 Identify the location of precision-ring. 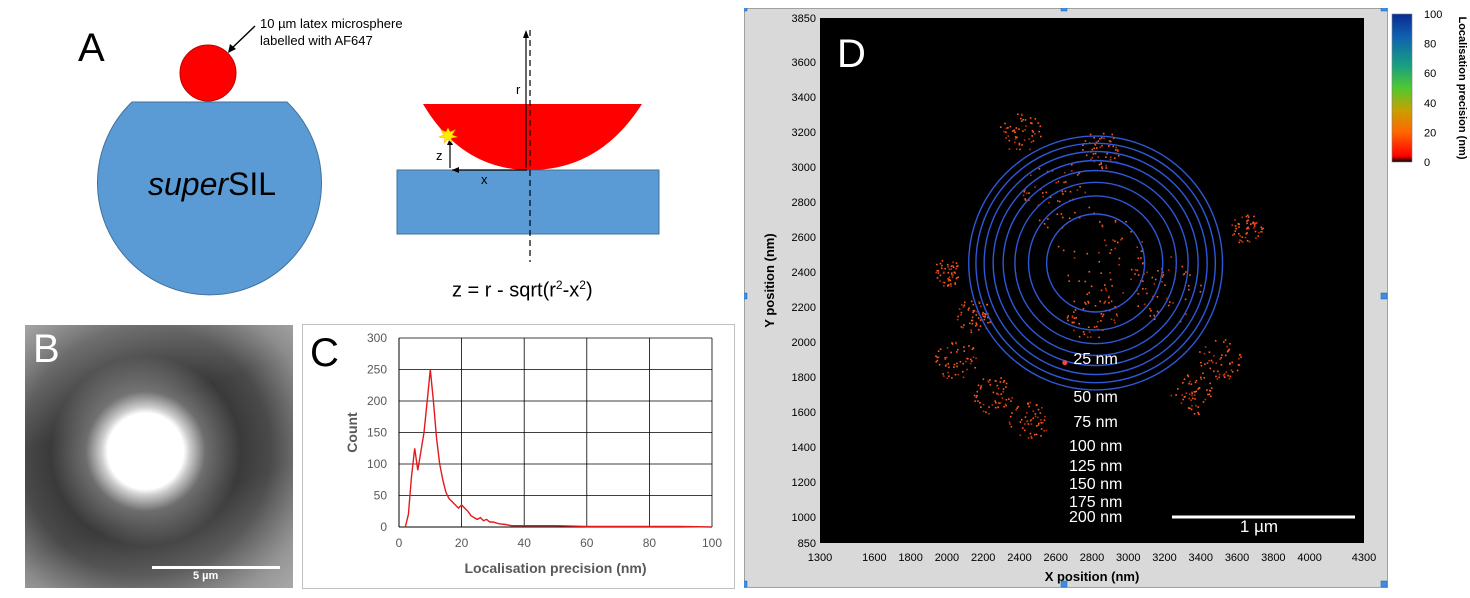
(1096, 263).